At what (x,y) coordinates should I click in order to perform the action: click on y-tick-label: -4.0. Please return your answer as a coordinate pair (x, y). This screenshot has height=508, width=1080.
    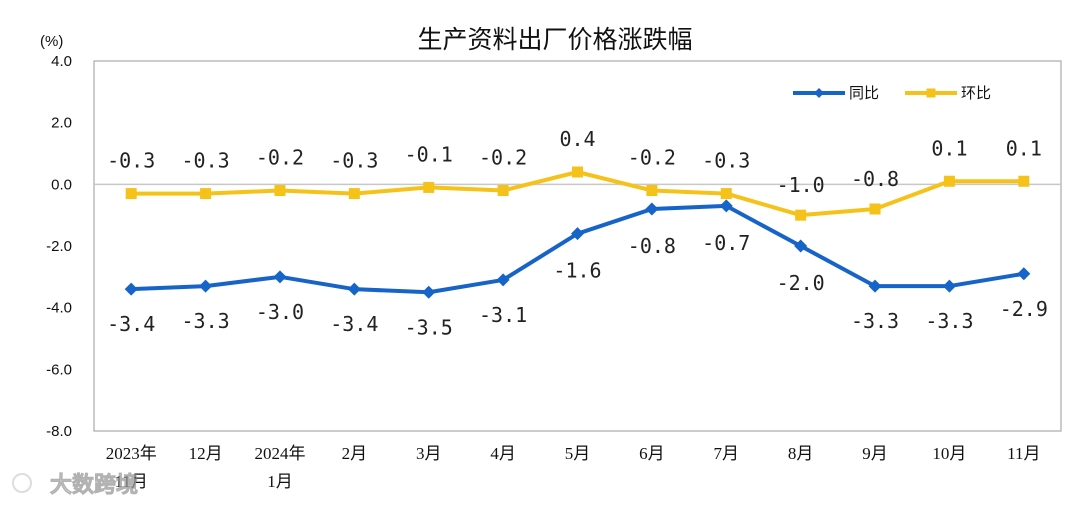
    Looking at the image, I should click on (59, 308).